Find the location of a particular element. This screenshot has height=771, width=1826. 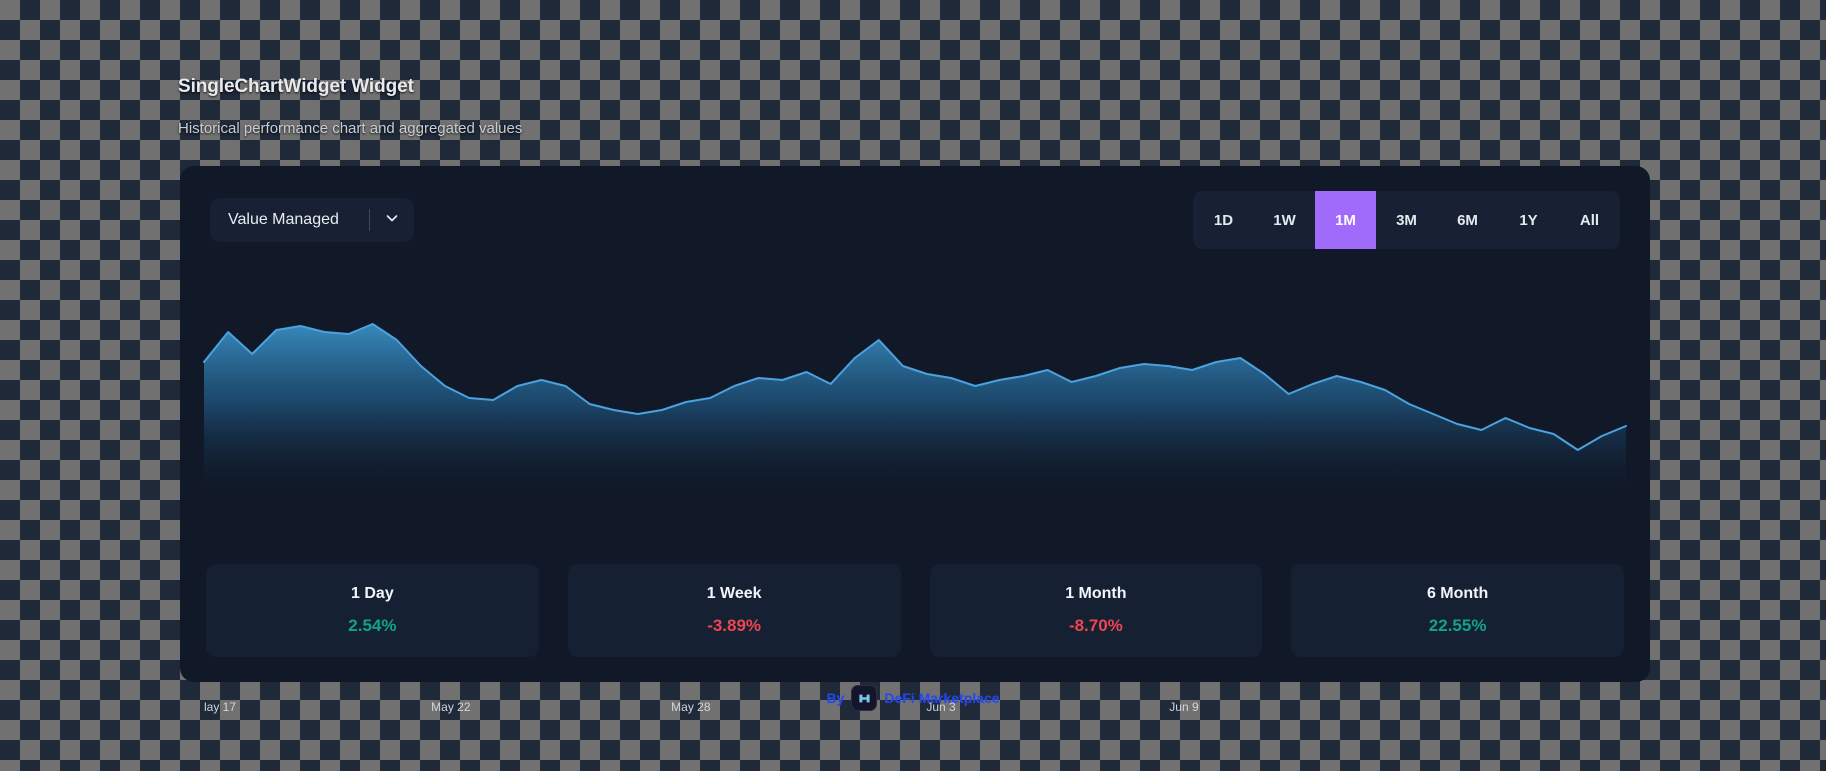

range-button-1m: 1M is located at coordinates (1345, 220).